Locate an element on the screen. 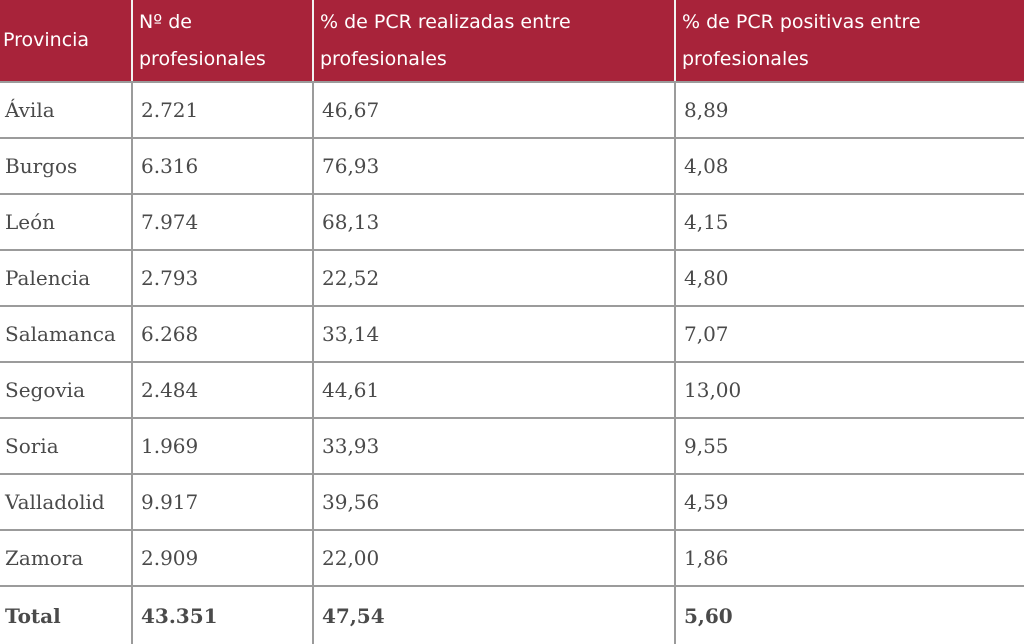  table-row: Valladolid 9.917 39,56 4,59 is located at coordinates (512, 502).